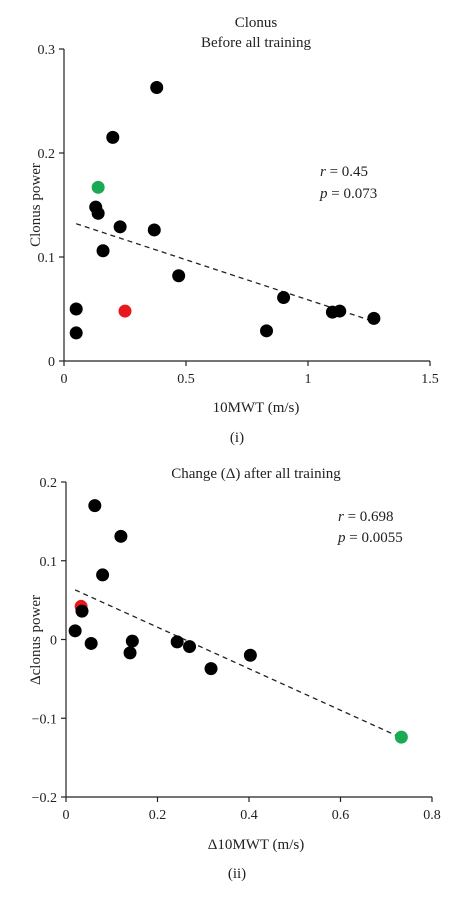 This screenshot has height=898, width=474. I want to click on panel-label: (ii), so click(237, 874).